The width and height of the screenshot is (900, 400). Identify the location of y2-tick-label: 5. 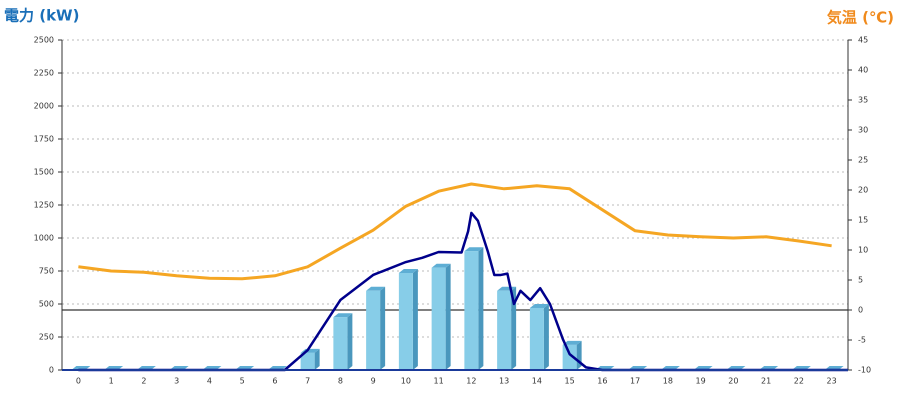
(860, 280).